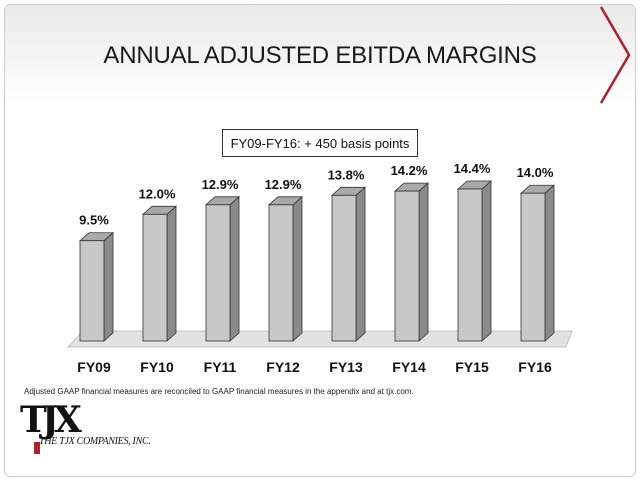 This screenshot has height=480, width=640. What do you see at coordinates (283, 367) in the screenshot?
I see `tick-label-fy12: FY12` at bounding box center [283, 367].